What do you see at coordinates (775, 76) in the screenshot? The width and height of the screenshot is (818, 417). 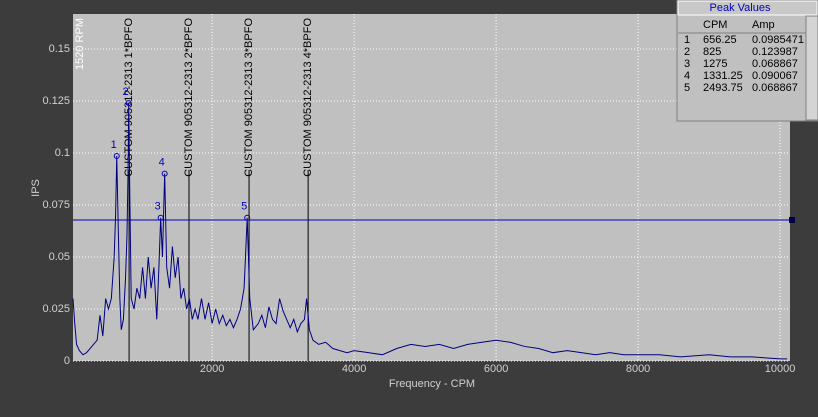 I see `table-cell: 0.090067` at bounding box center [775, 76].